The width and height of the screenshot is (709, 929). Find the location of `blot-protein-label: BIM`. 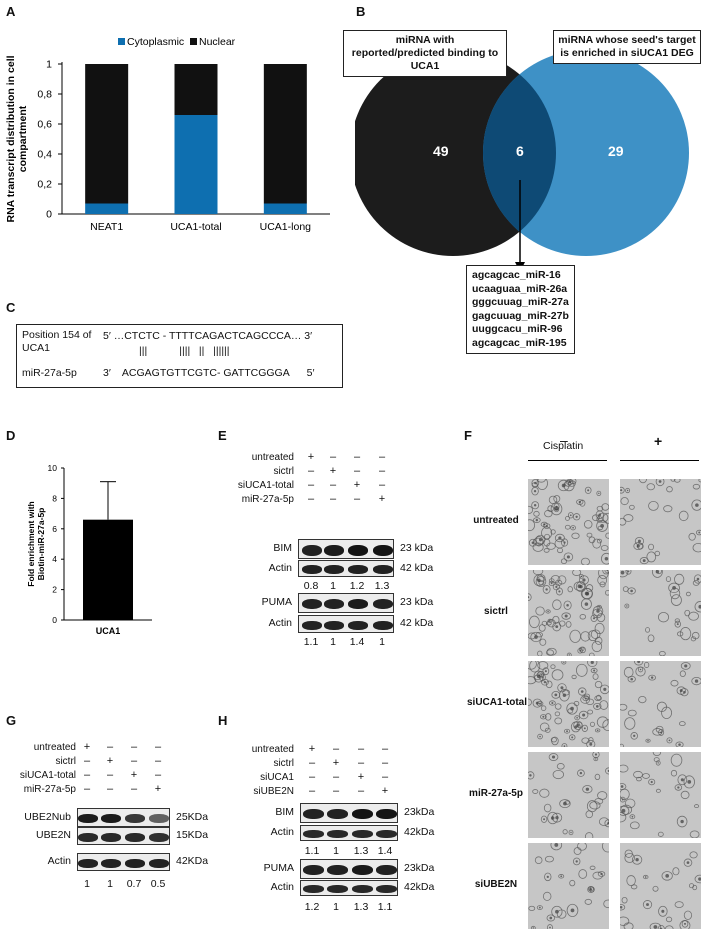

blot-protein-label: BIM is located at coordinates (282, 548).